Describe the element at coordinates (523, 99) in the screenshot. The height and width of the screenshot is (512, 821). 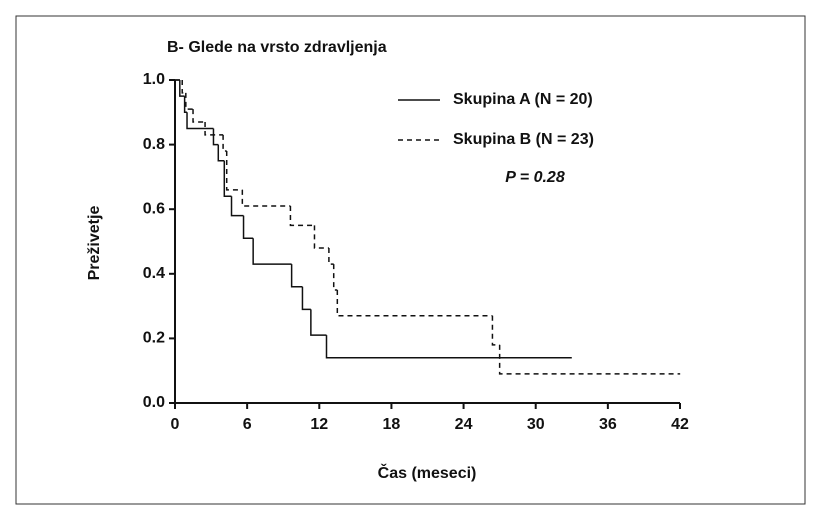
I see `legend-label: Skupina A (N = 20)` at that location.